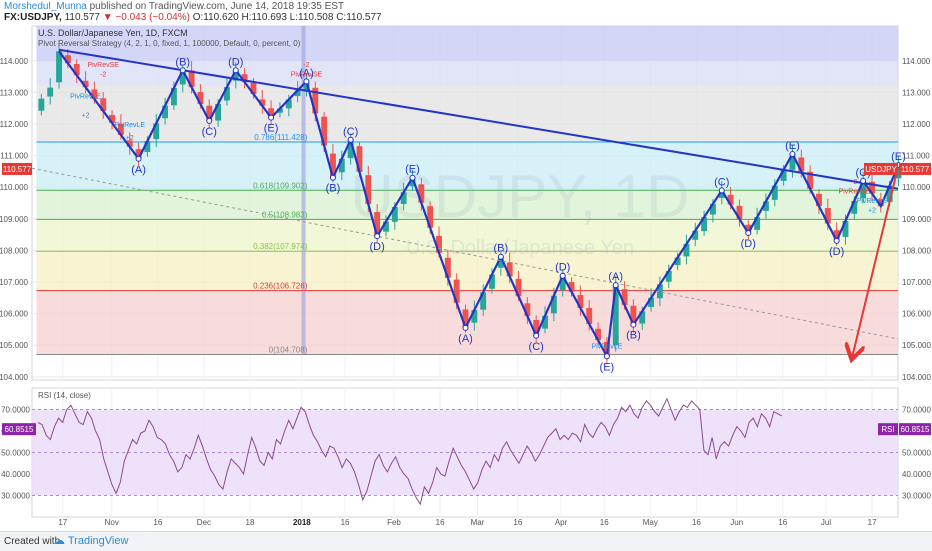 The height and width of the screenshot is (551, 932). I want to click on price-tick-right: 106.000, so click(916, 314).